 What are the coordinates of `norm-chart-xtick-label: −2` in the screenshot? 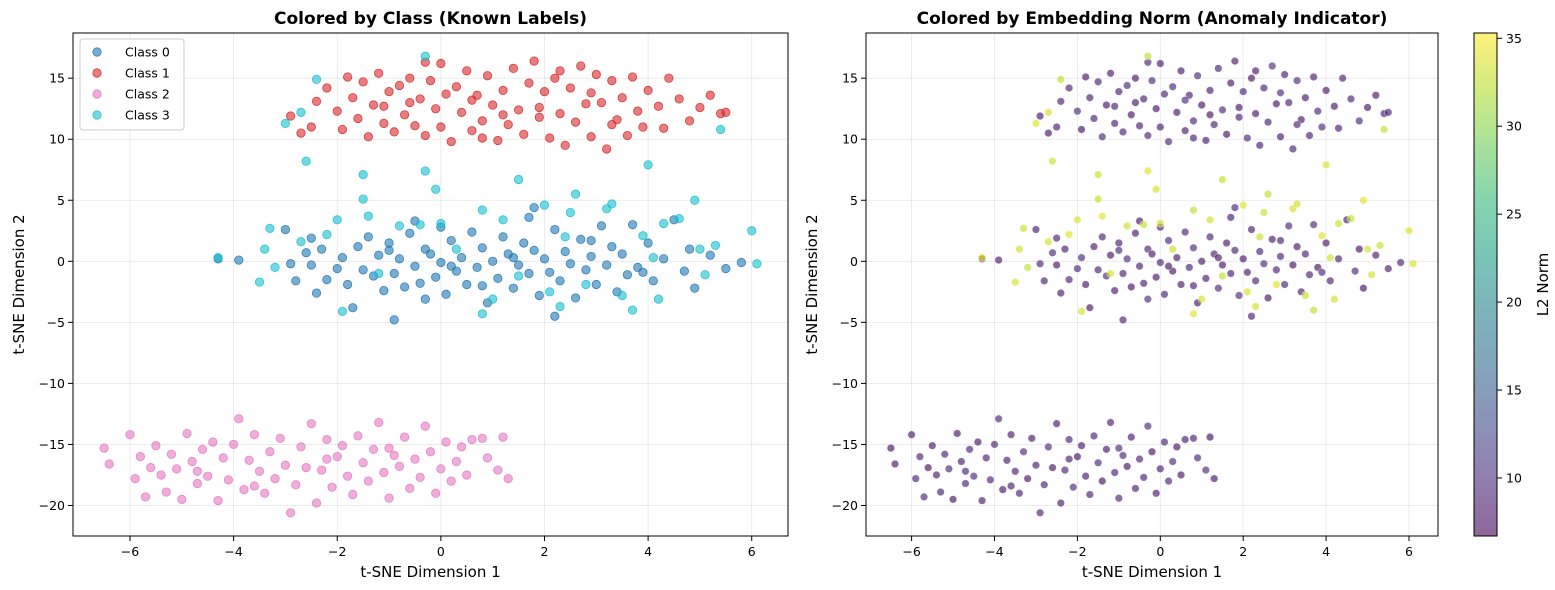 It's located at (1077, 551).